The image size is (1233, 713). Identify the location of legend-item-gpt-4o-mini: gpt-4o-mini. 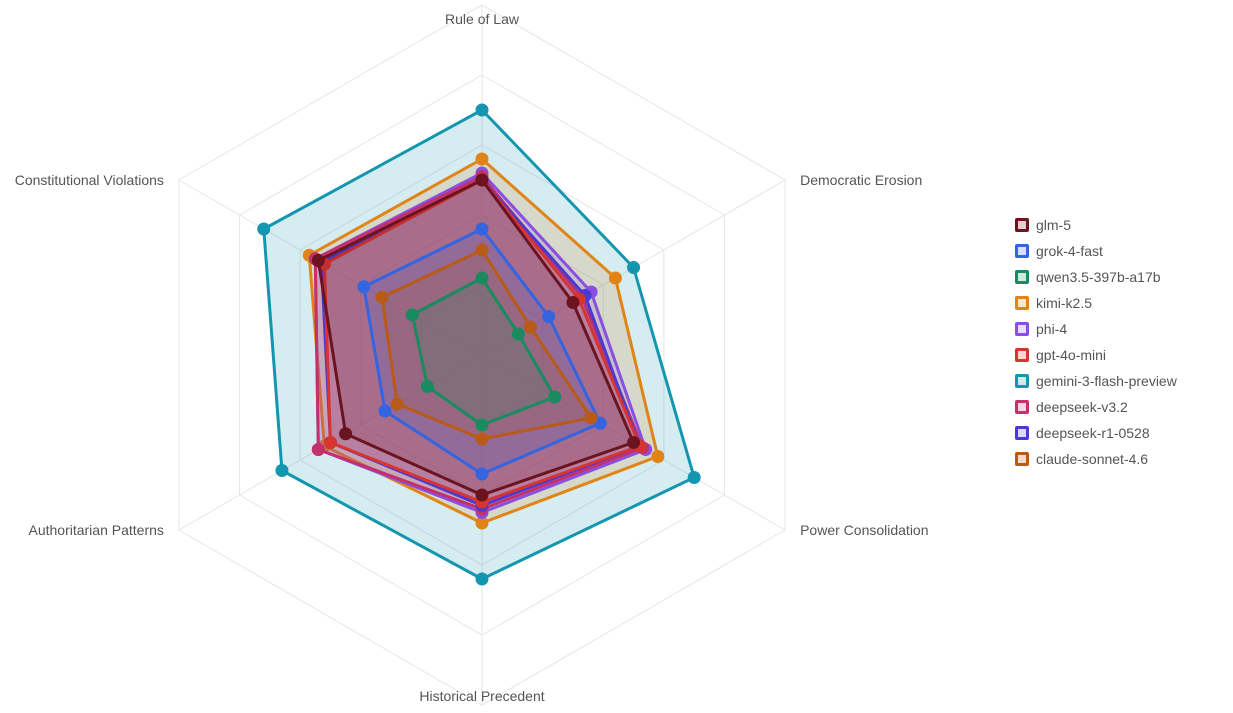
(1094, 355).